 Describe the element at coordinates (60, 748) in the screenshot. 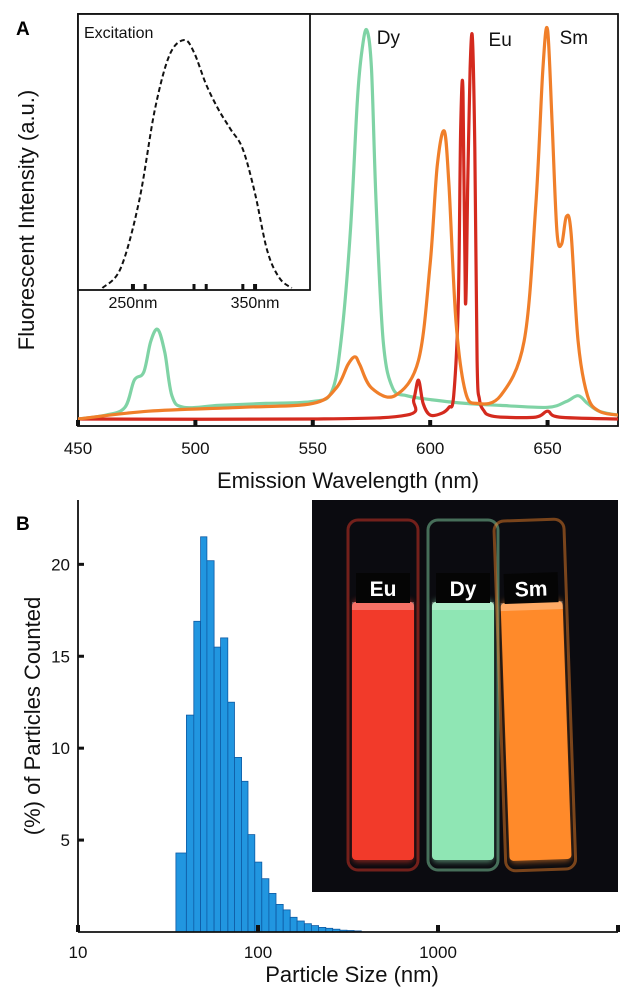

I see `panel-b-y-tick-label: 10` at that location.